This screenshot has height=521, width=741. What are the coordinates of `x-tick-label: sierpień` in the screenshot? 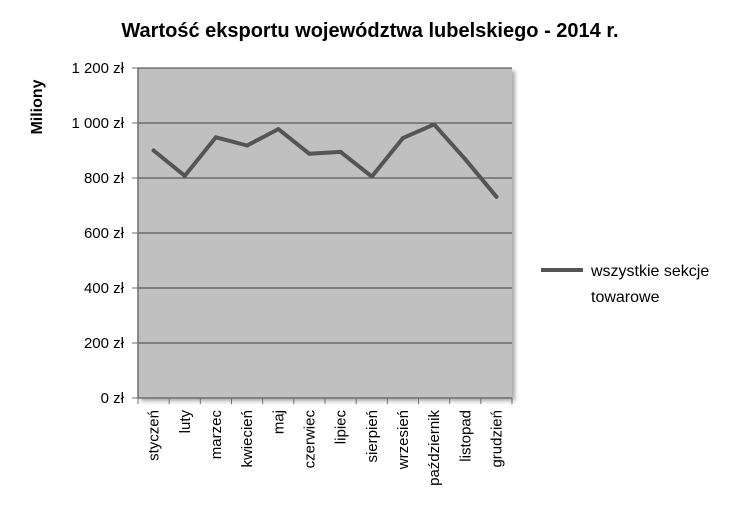 It's located at (372, 436).